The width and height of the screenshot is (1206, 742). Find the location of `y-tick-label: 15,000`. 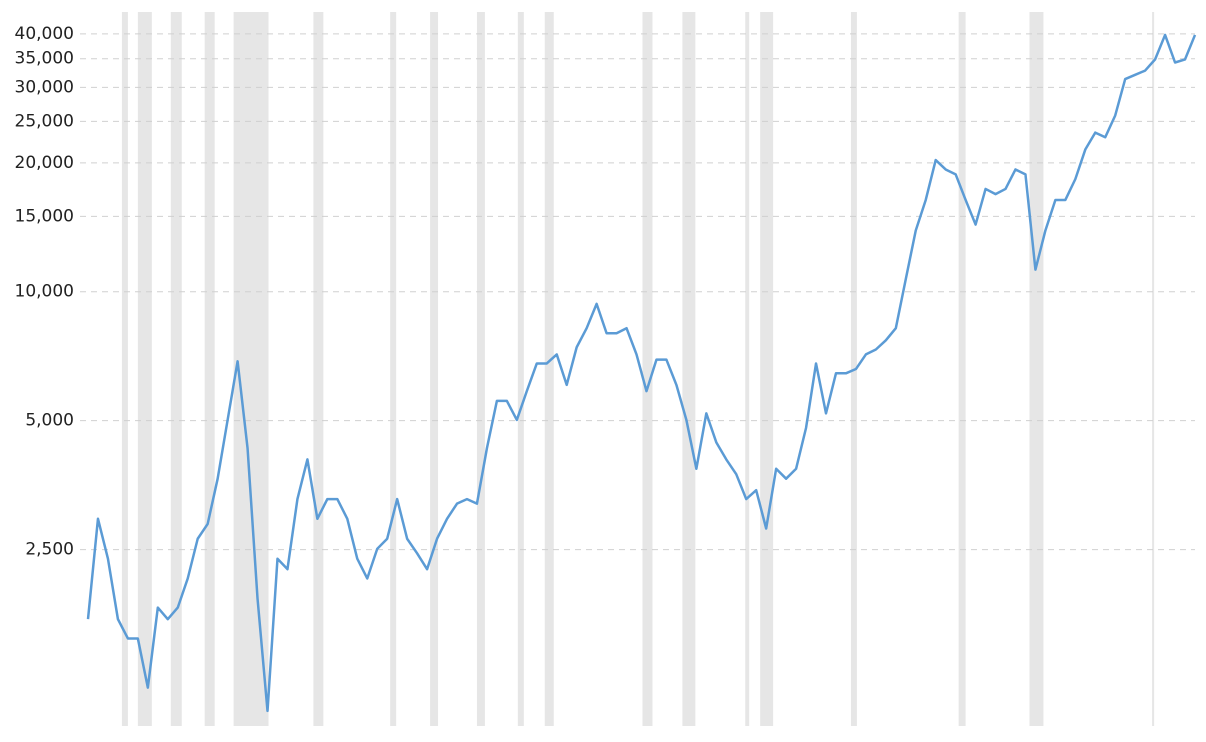

y-tick-label: 15,000 is located at coordinates (44, 216).